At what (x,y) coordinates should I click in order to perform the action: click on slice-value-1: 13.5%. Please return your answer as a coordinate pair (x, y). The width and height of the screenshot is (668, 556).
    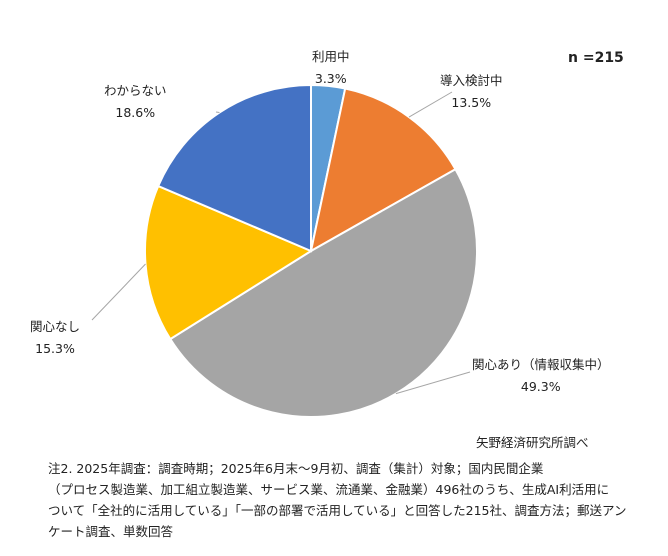
    Looking at the image, I should click on (471, 102).